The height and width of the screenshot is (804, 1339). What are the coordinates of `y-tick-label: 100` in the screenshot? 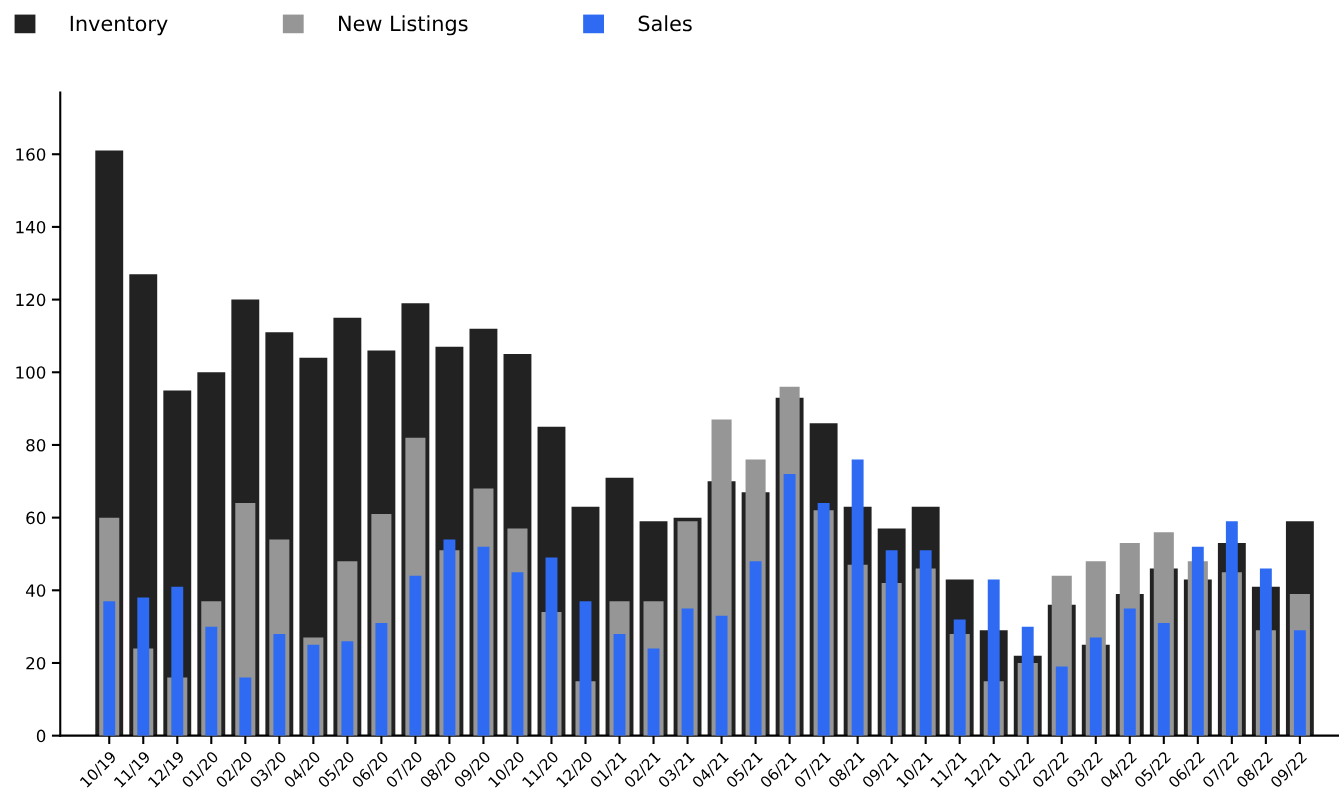 It's located at (31, 372).